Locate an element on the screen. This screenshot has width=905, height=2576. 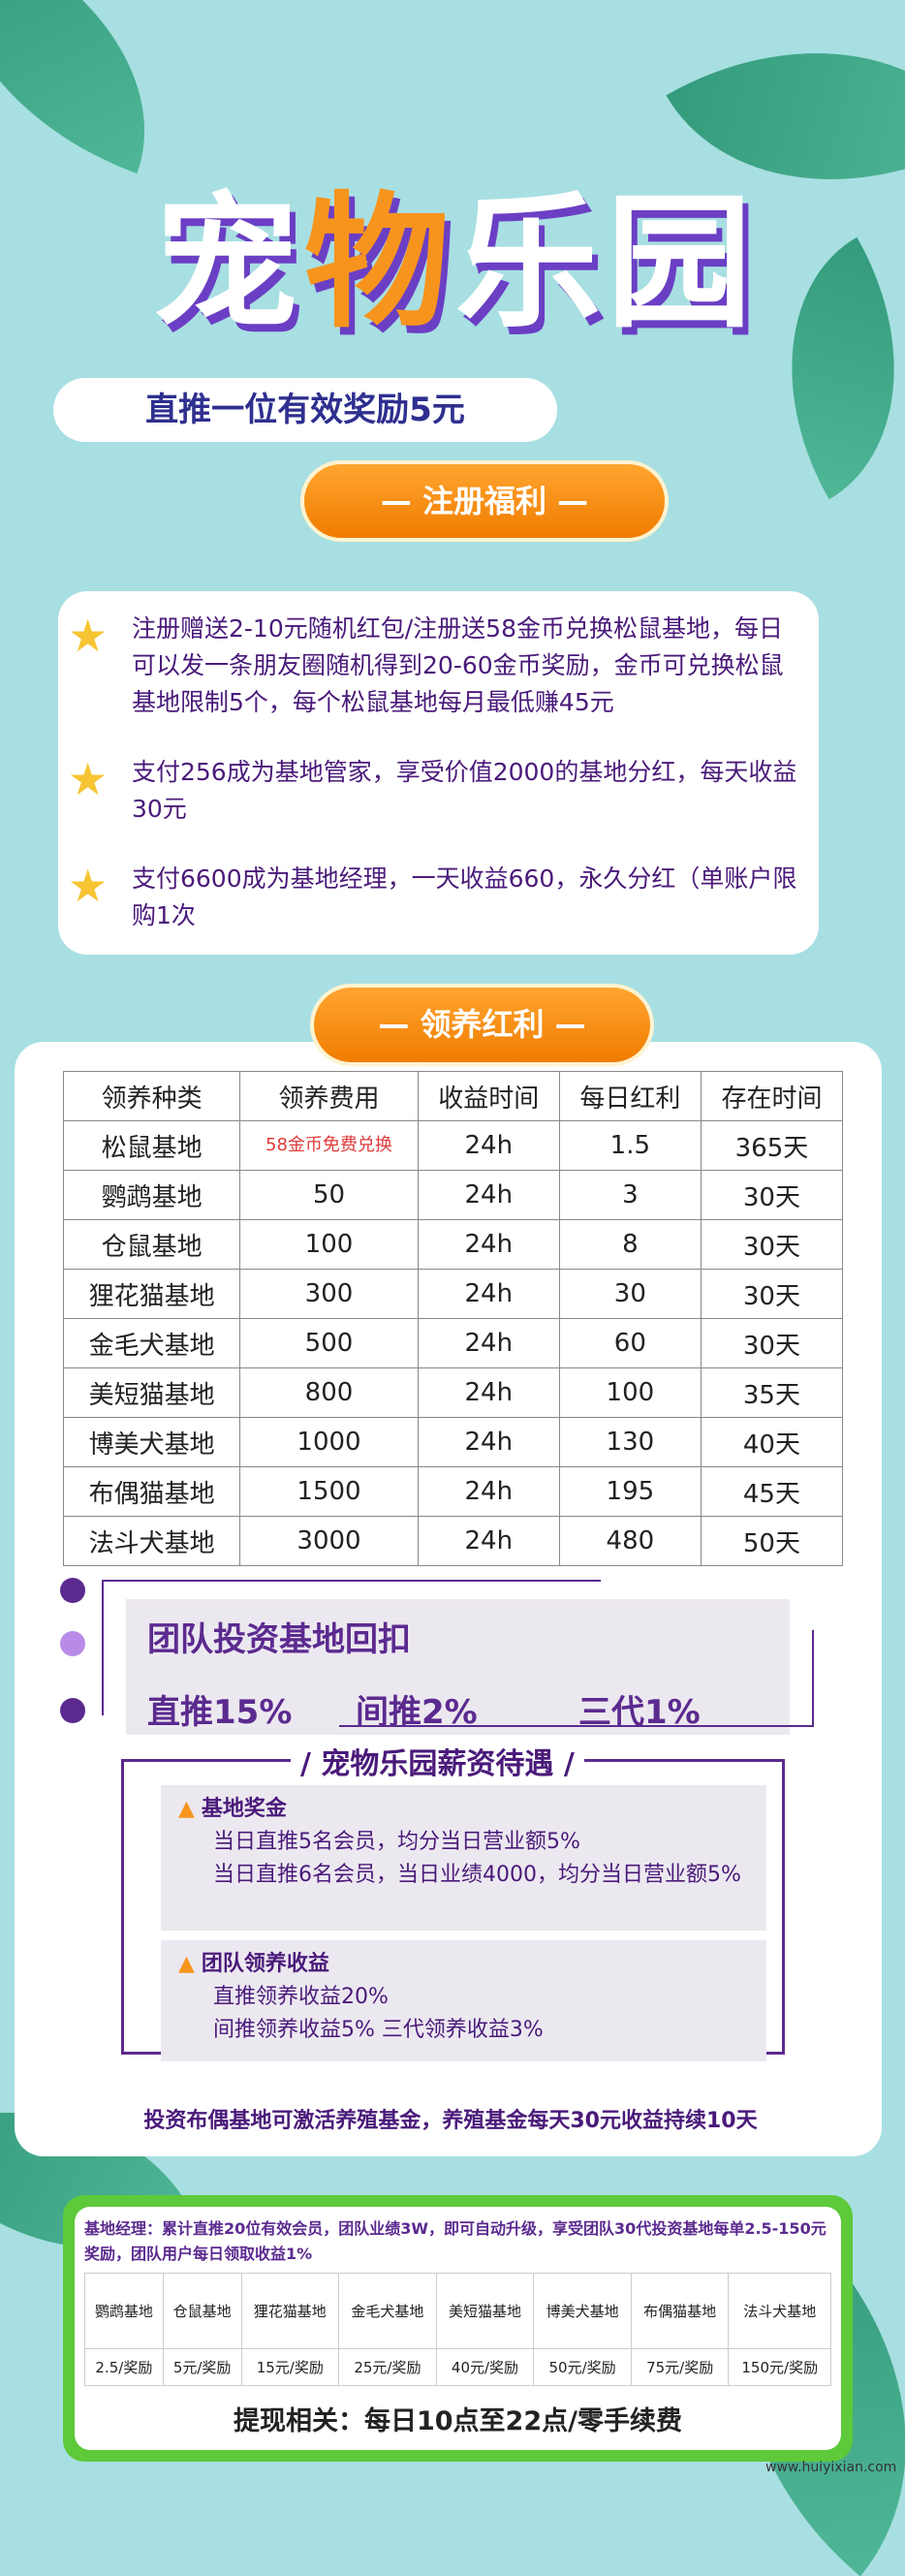
table-cell: 800 is located at coordinates (329, 1392).